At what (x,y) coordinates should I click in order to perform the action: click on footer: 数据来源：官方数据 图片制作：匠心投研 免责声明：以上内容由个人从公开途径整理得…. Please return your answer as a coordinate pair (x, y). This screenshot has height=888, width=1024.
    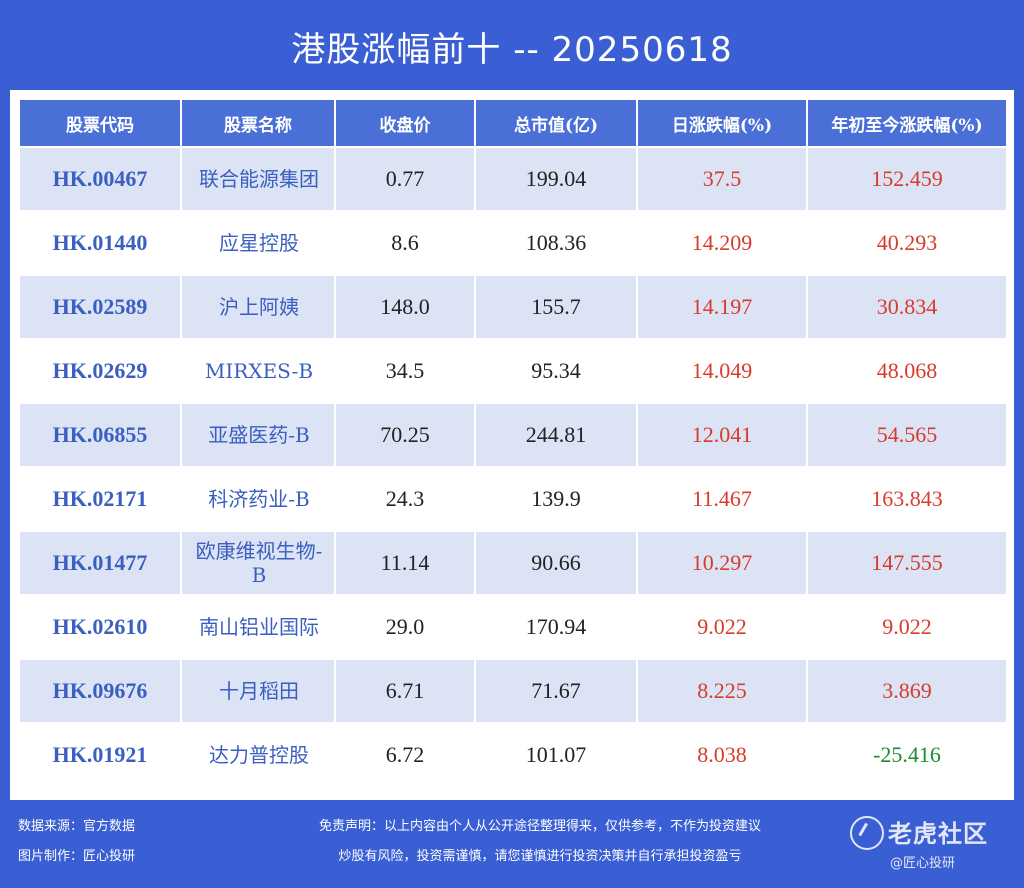
    Looking at the image, I should click on (512, 850).